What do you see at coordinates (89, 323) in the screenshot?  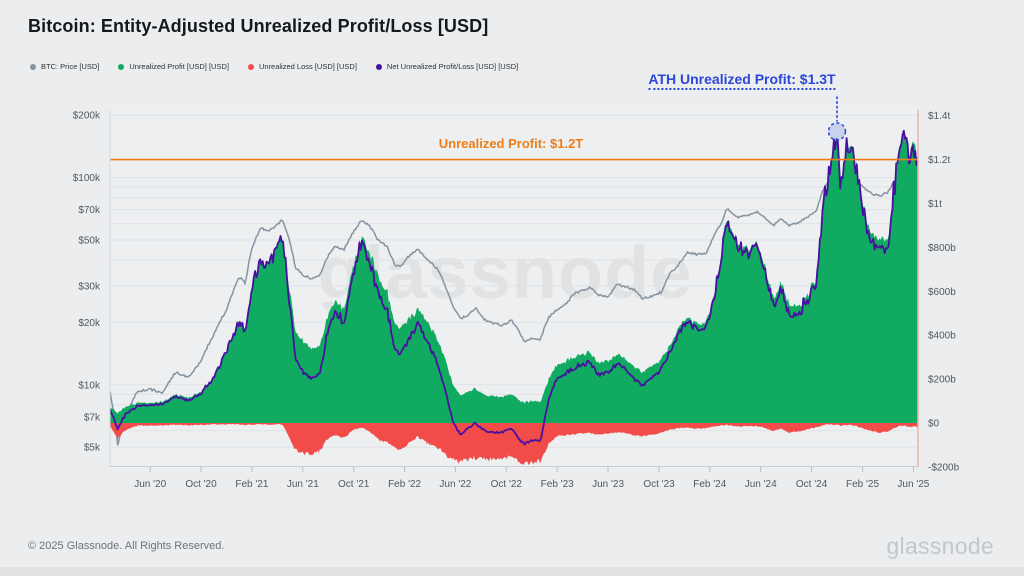 I see `svg-text: $20k` at bounding box center [89, 323].